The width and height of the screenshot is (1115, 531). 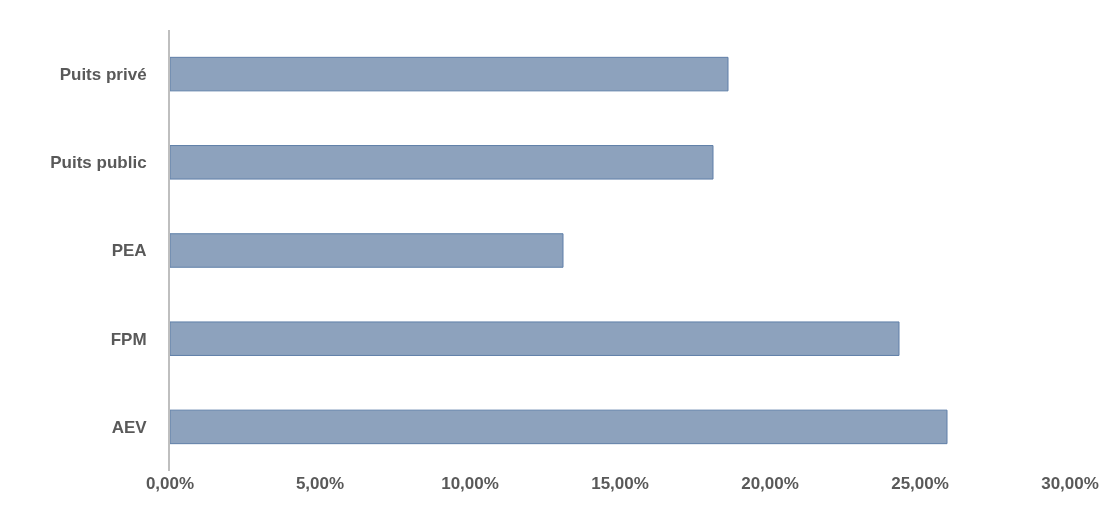 What do you see at coordinates (620, 483) in the screenshot?
I see `x-tick-label: 15,00%` at bounding box center [620, 483].